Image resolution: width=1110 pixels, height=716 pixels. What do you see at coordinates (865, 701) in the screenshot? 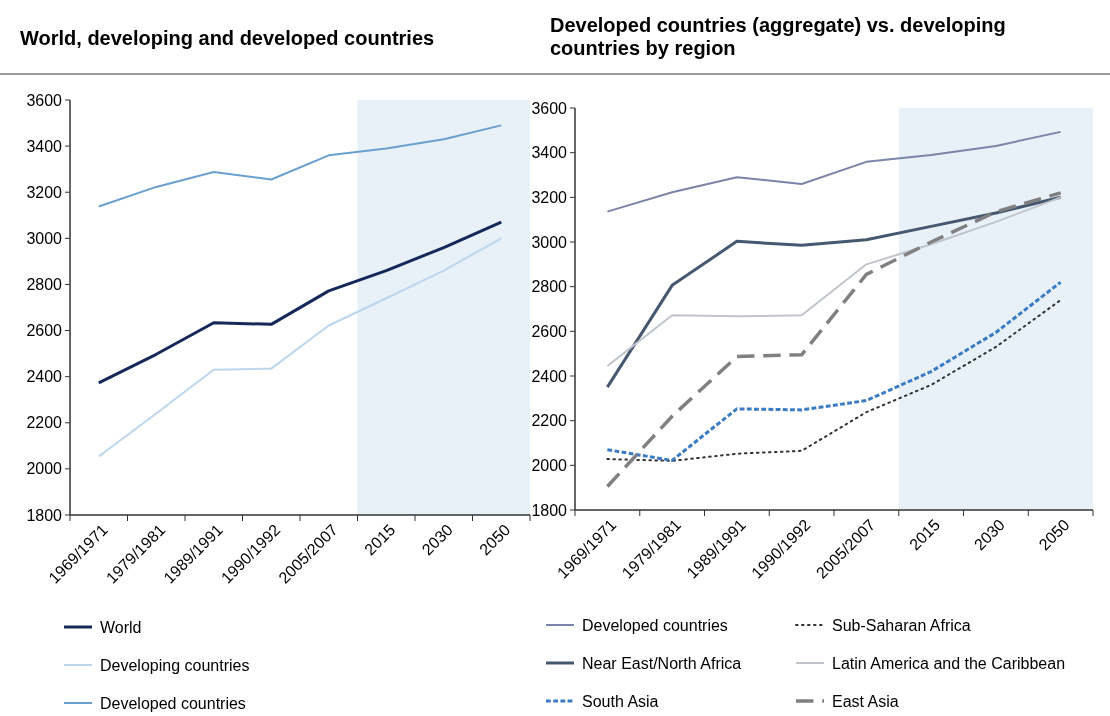
I see `legend-label: East Asia` at bounding box center [865, 701].